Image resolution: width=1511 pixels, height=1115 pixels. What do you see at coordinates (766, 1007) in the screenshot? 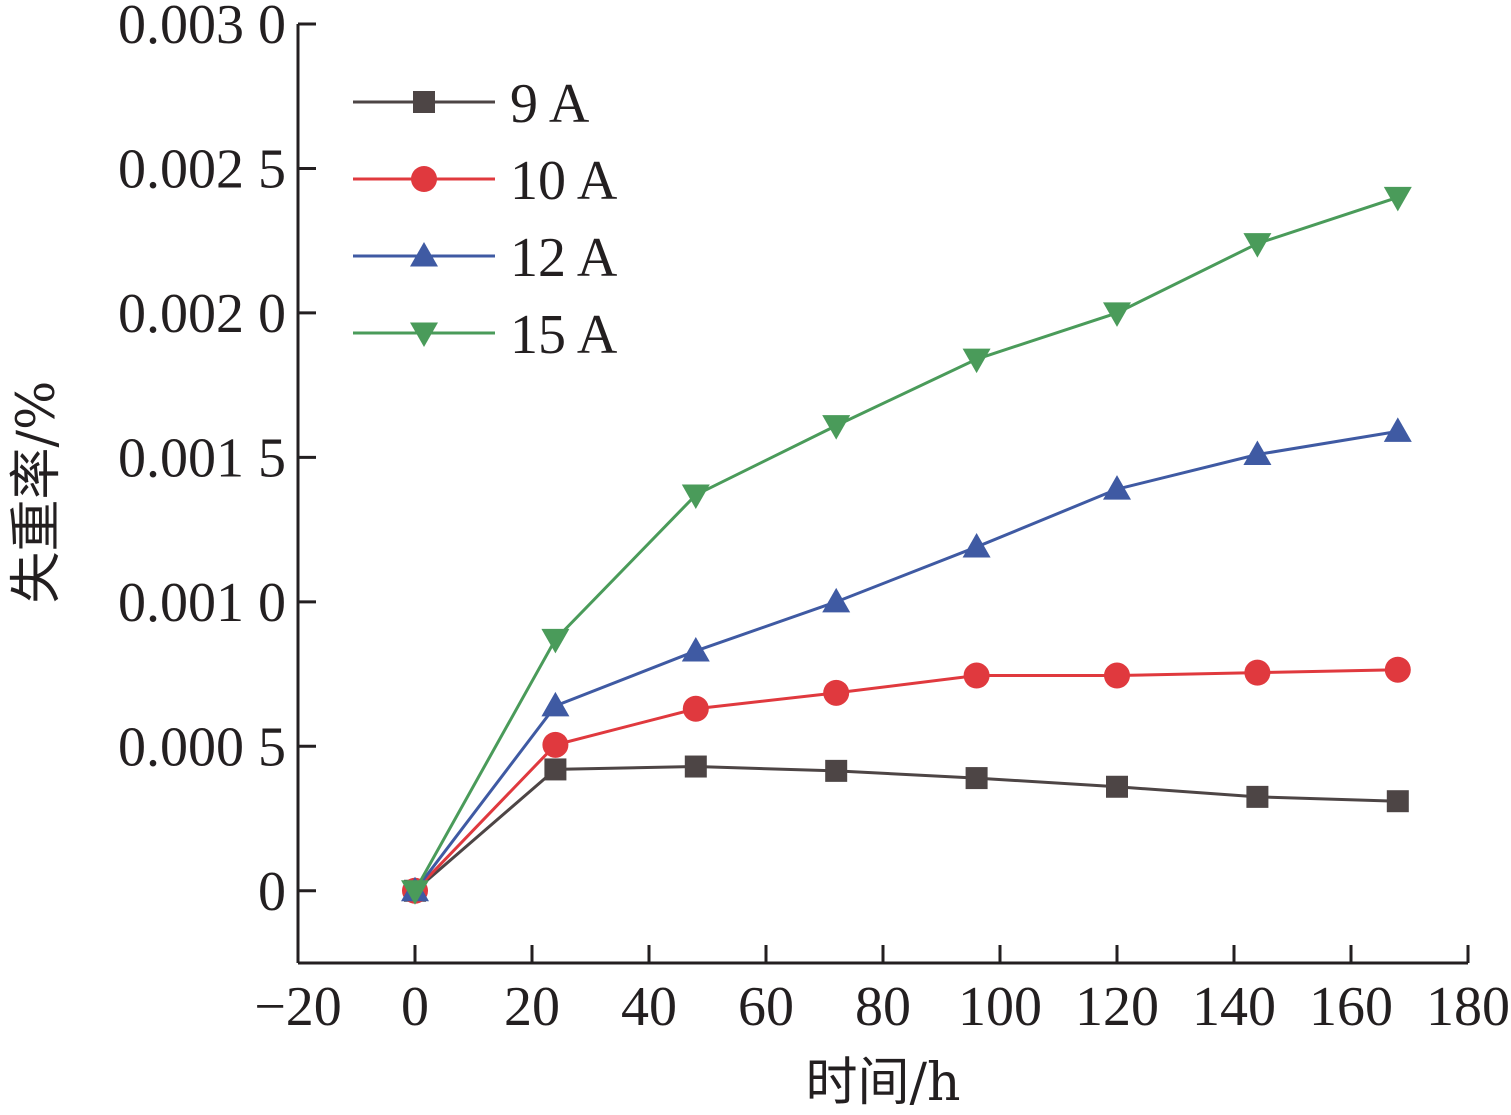
I see `x-tick-label: 60` at bounding box center [766, 1007].